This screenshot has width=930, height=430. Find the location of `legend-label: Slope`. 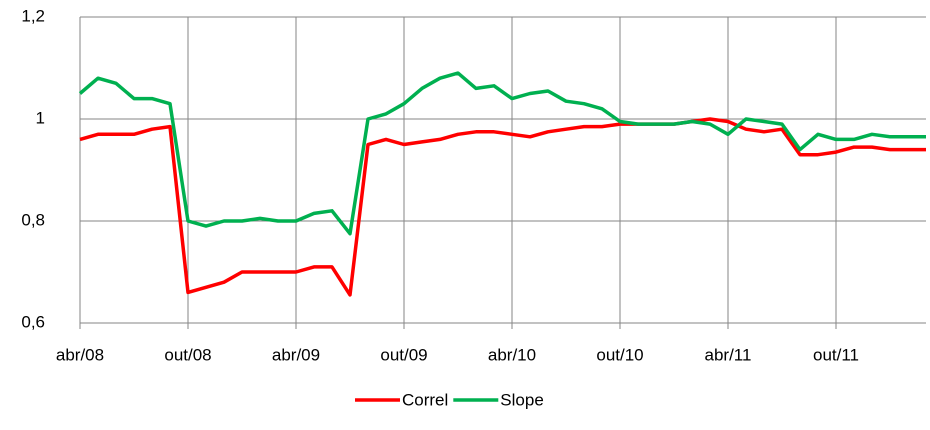

legend-label: Slope is located at coordinates (521, 399).